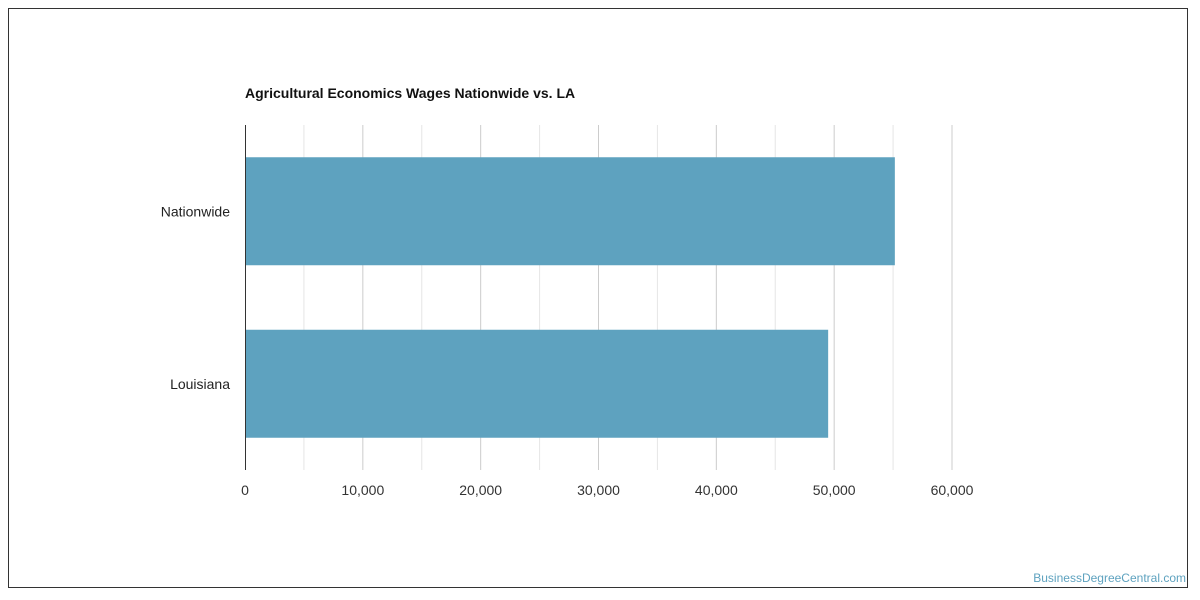 The image size is (1200, 600). I want to click on site-watermark: BusinessDegreeCentral.com, so click(1109, 578).